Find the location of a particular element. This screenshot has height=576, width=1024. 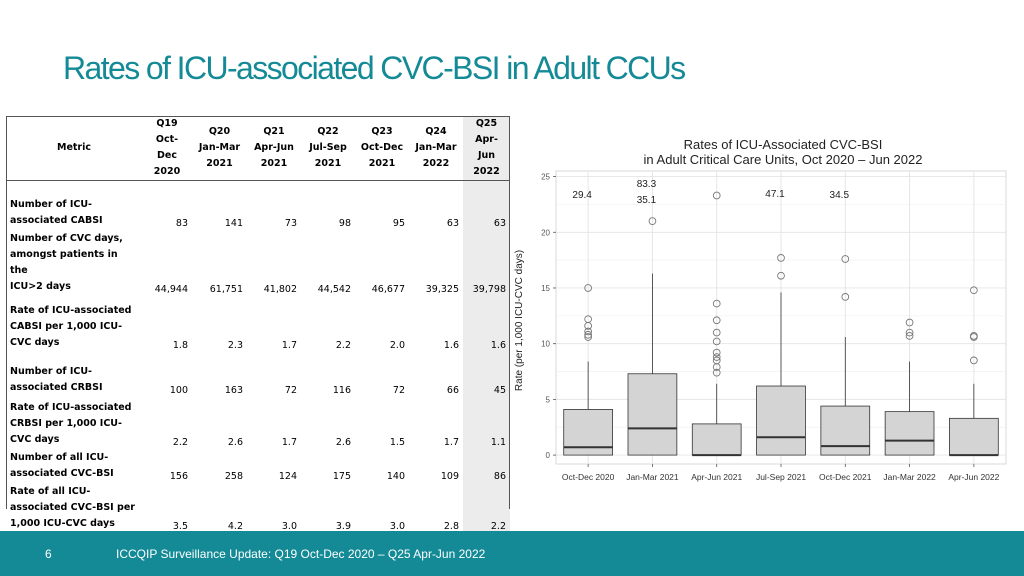

row-label-line: Rate of ICU-associated is located at coordinates (71, 310).